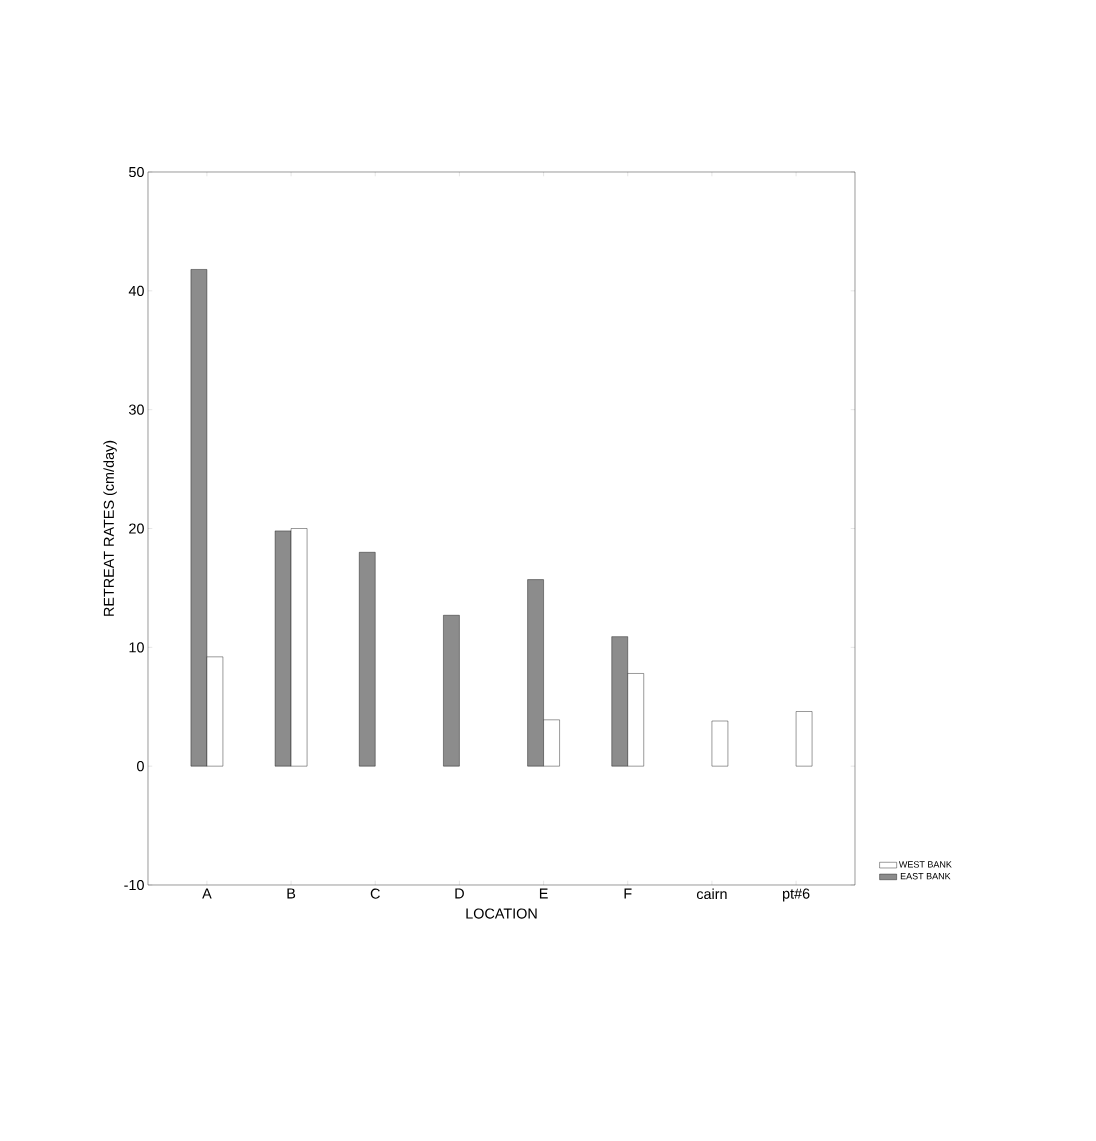 Image resolution: width=1096 pixels, height=1141 pixels. Describe the element at coordinates (136, 290) in the screenshot. I see `y-tick-label: 40` at that location.